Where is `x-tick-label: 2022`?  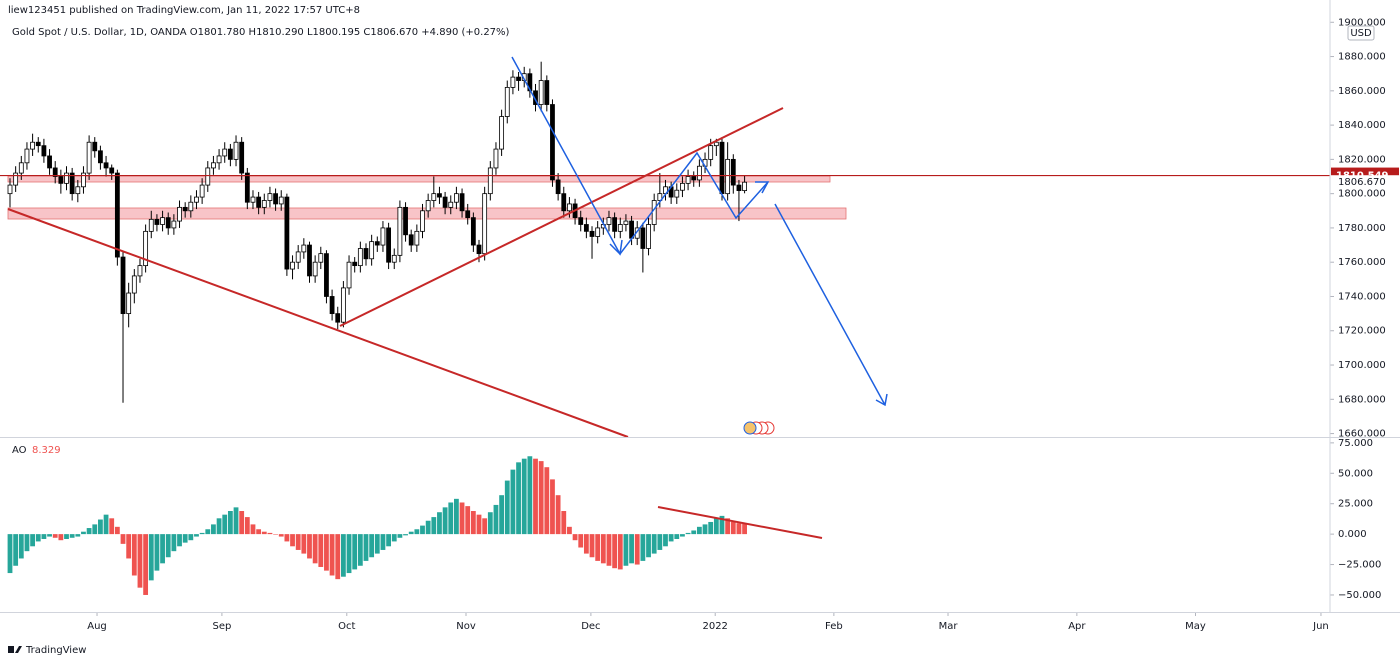
x-tick-label: 2022 is located at coordinates (714, 626).